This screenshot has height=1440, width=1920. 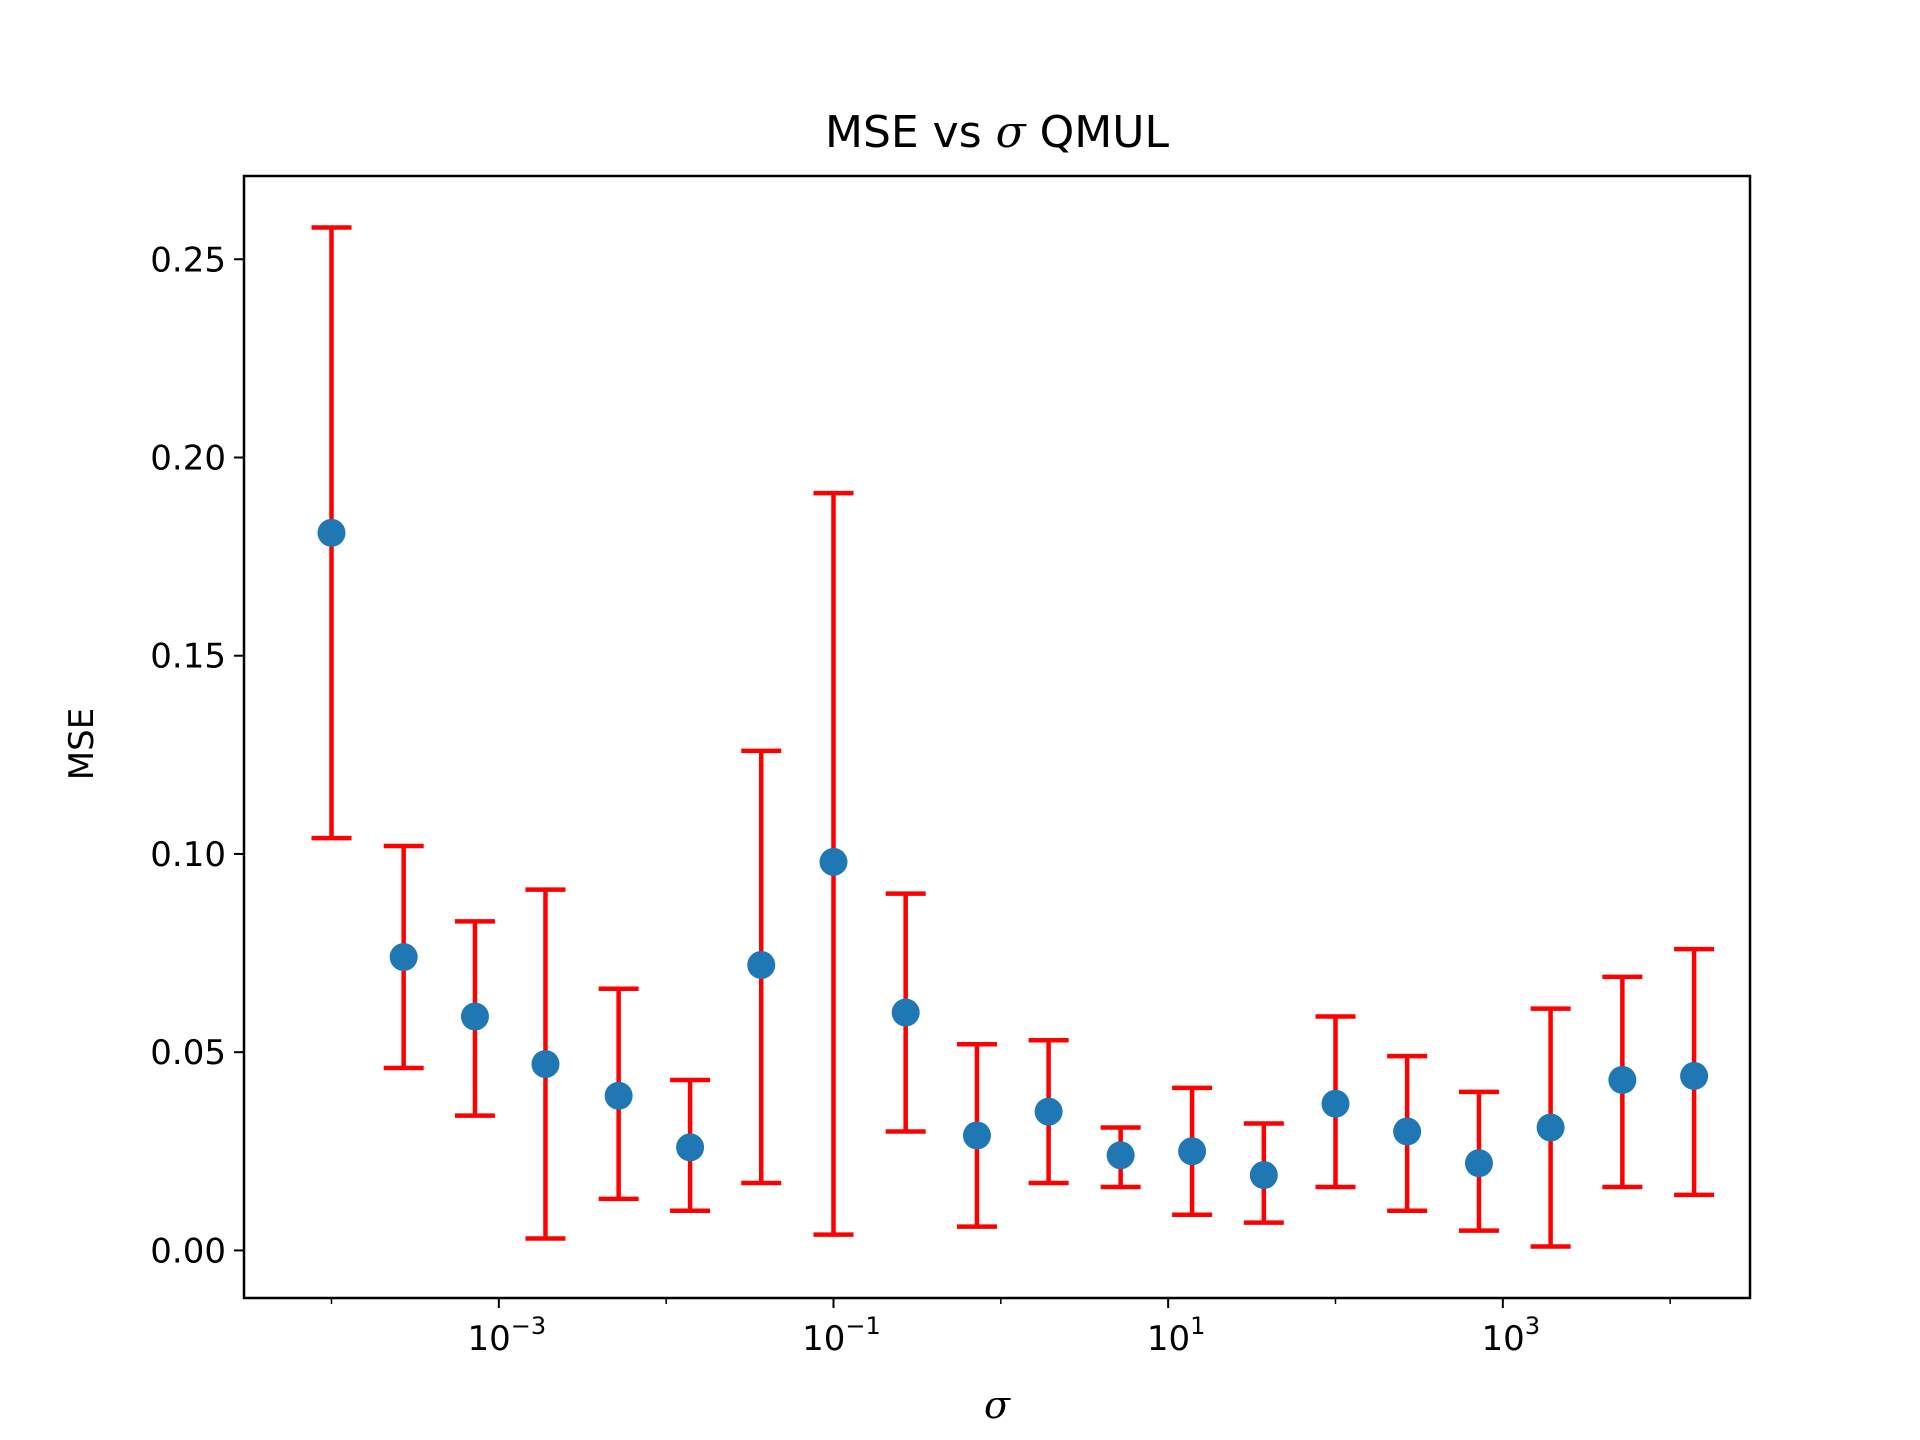 What do you see at coordinates (188, 657) in the screenshot?
I see `y-tick-label: 0.15` at bounding box center [188, 657].